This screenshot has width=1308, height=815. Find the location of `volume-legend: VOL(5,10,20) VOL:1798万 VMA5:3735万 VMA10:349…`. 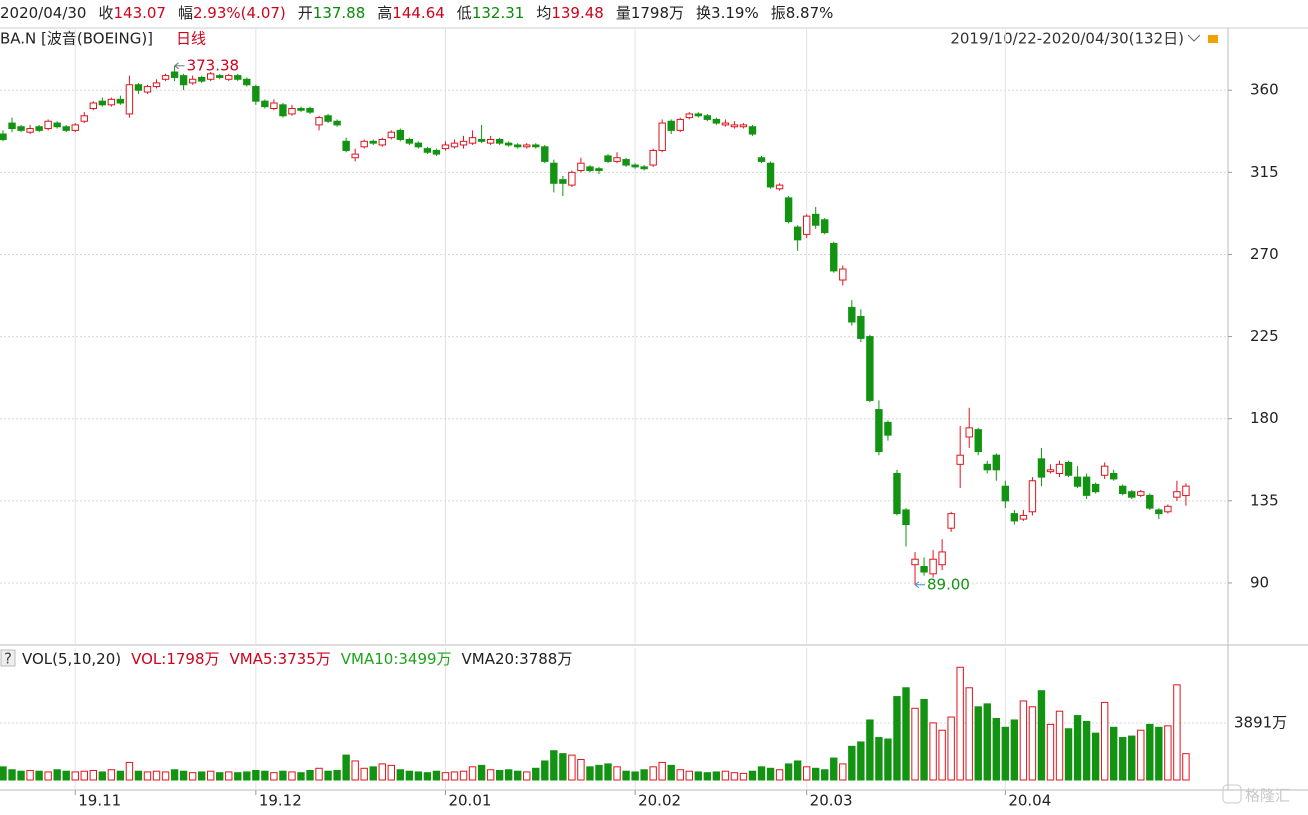

volume-legend: VOL(5,10,20) VOL:1798万 VMA5:3735万 VMA10:349… is located at coordinates (297, 659).